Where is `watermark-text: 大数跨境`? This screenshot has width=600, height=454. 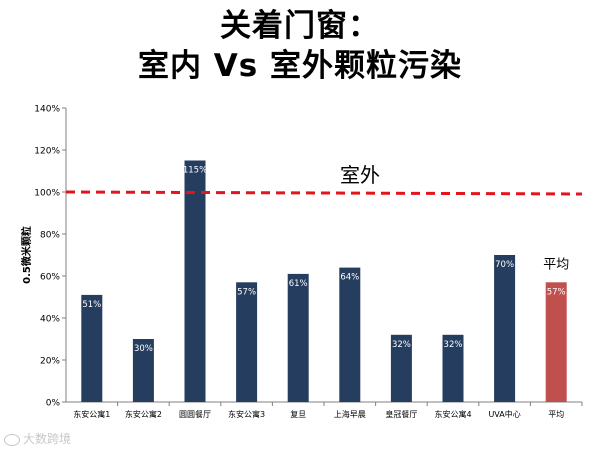 watermark-text: 大数跨境 is located at coordinates (47, 439).